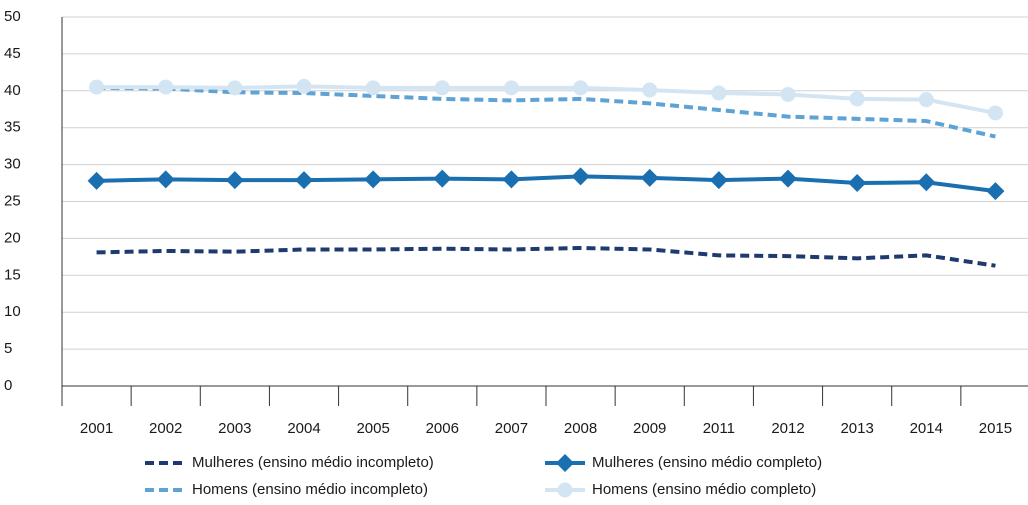  Describe the element at coordinates (926, 428) in the screenshot. I see `x-tick-label: 2014` at that location.